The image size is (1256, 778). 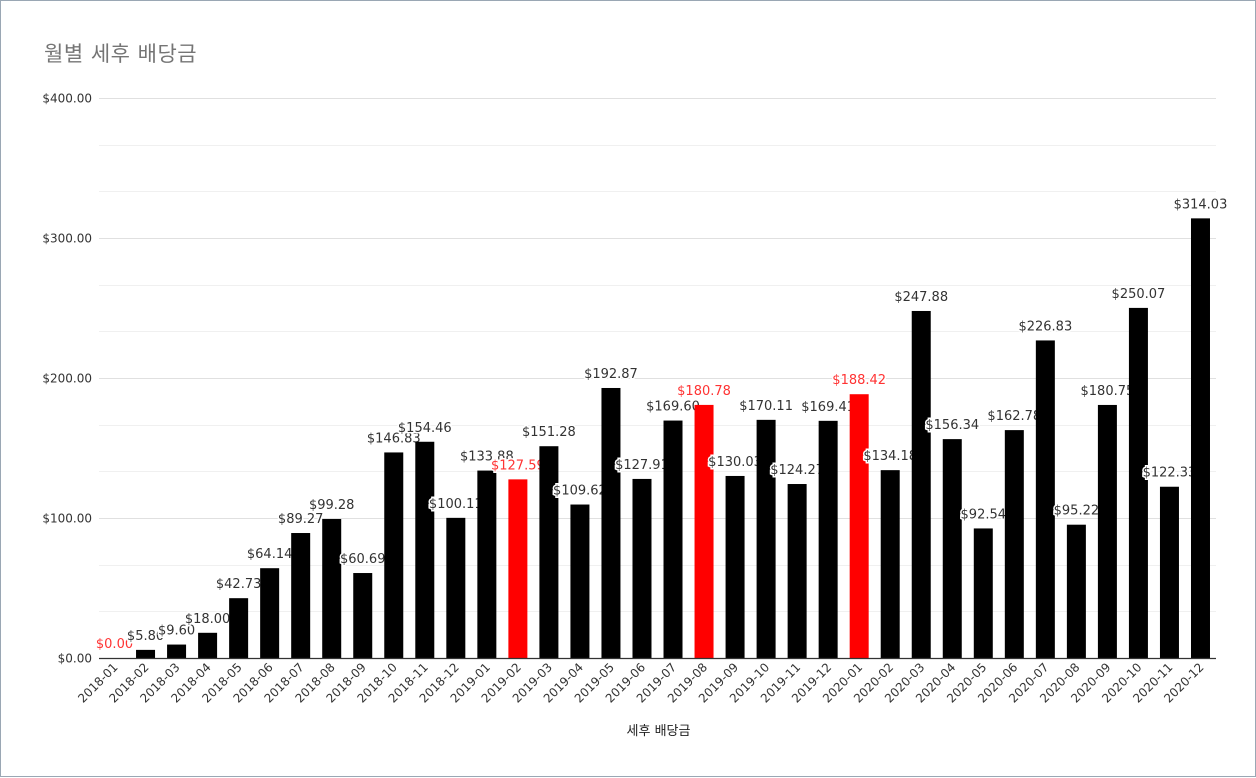 I want to click on value-label-2019-12: $169.41, so click(x=828, y=407).